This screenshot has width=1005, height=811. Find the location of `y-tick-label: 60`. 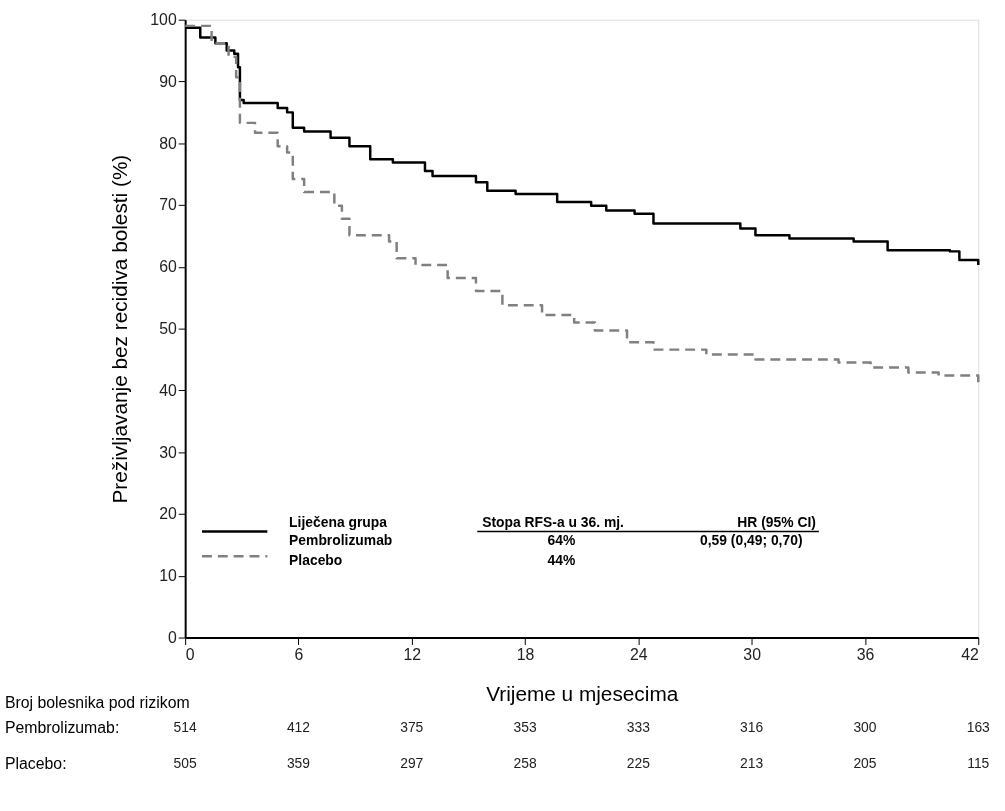

y-tick-label: 60 is located at coordinates (168, 267).